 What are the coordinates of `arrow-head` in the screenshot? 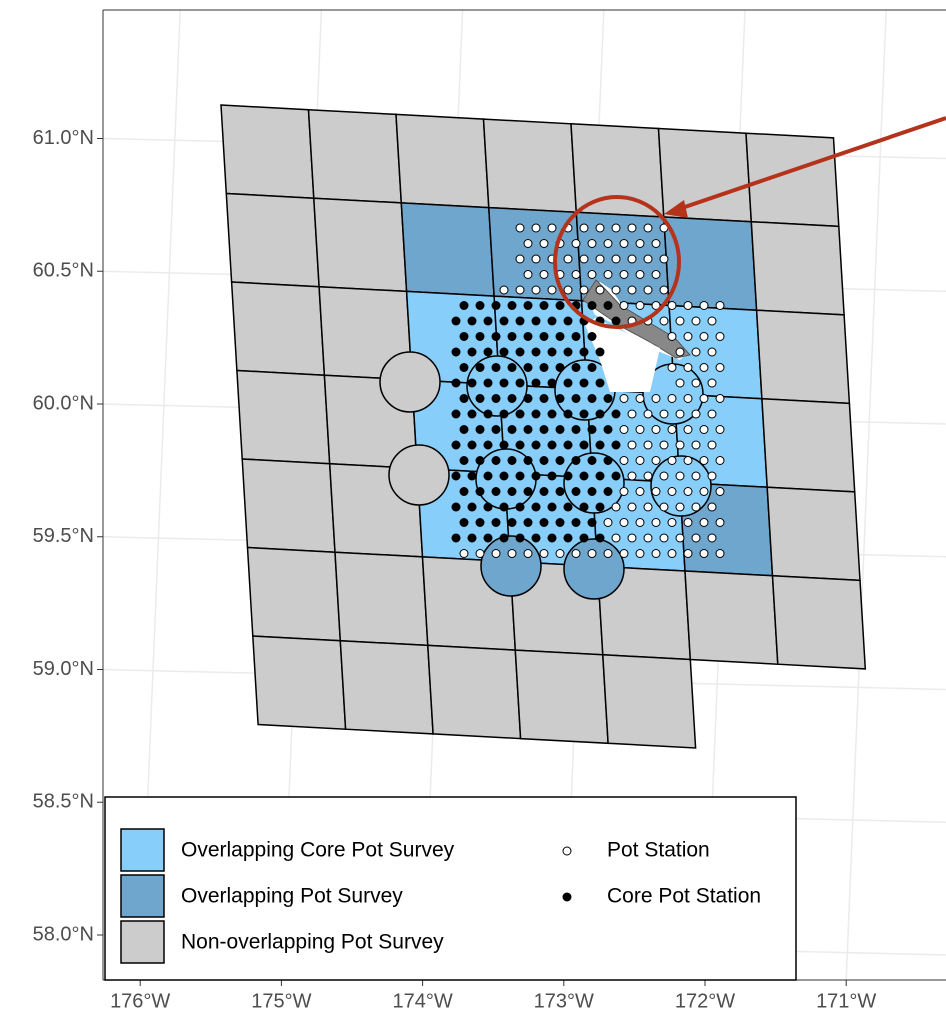 It's located at (676, 209).